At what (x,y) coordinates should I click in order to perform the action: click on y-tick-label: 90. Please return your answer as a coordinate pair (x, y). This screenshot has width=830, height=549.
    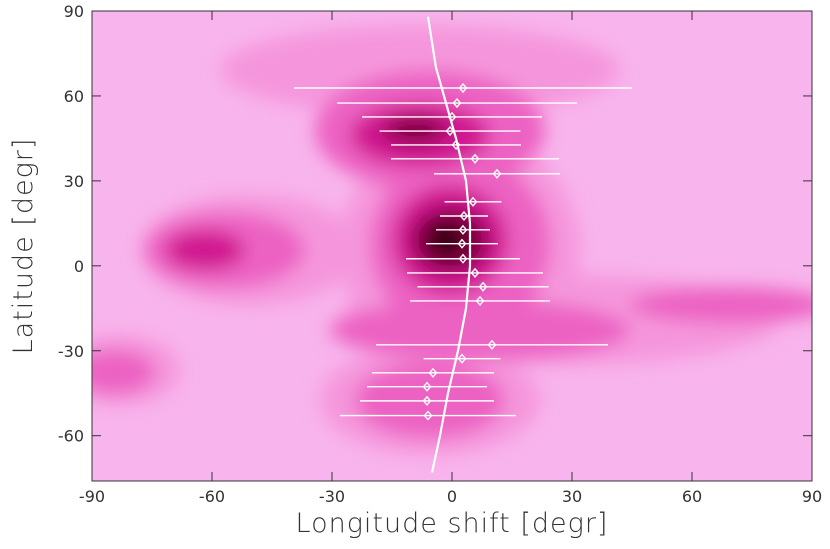
    Looking at the image, I should click on (74, 11).